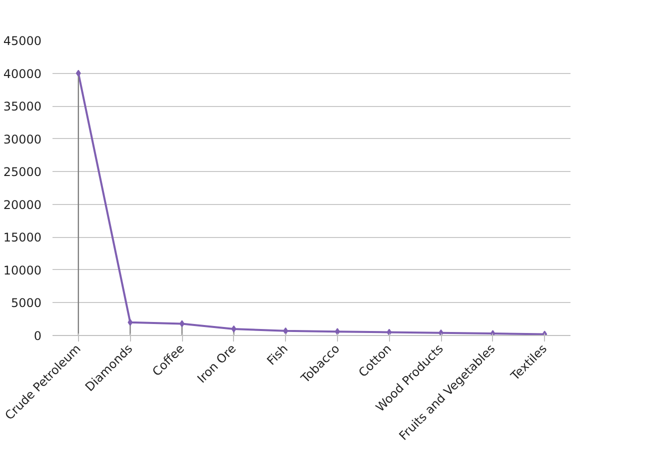 The width and height of the screenshot is (650, 450). Describe the element at coordinates (26, 303) in the screenshot. I see `y-tick-label: 5000` at that location.